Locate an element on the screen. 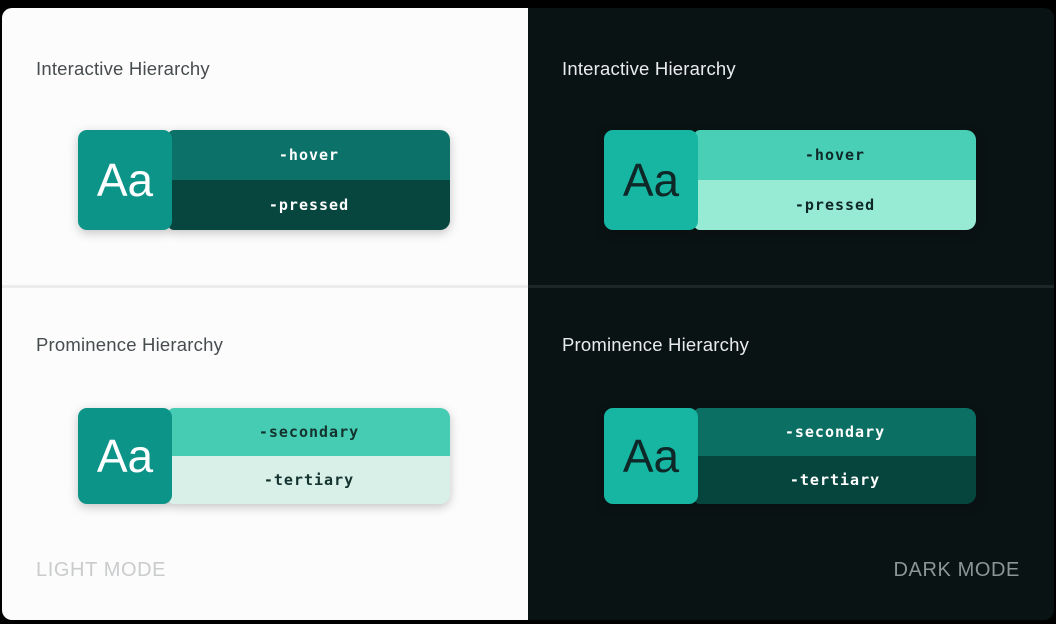  prominence-swatch-dark: -secondary -tertiary Aa is located at coordinates (790, 456).